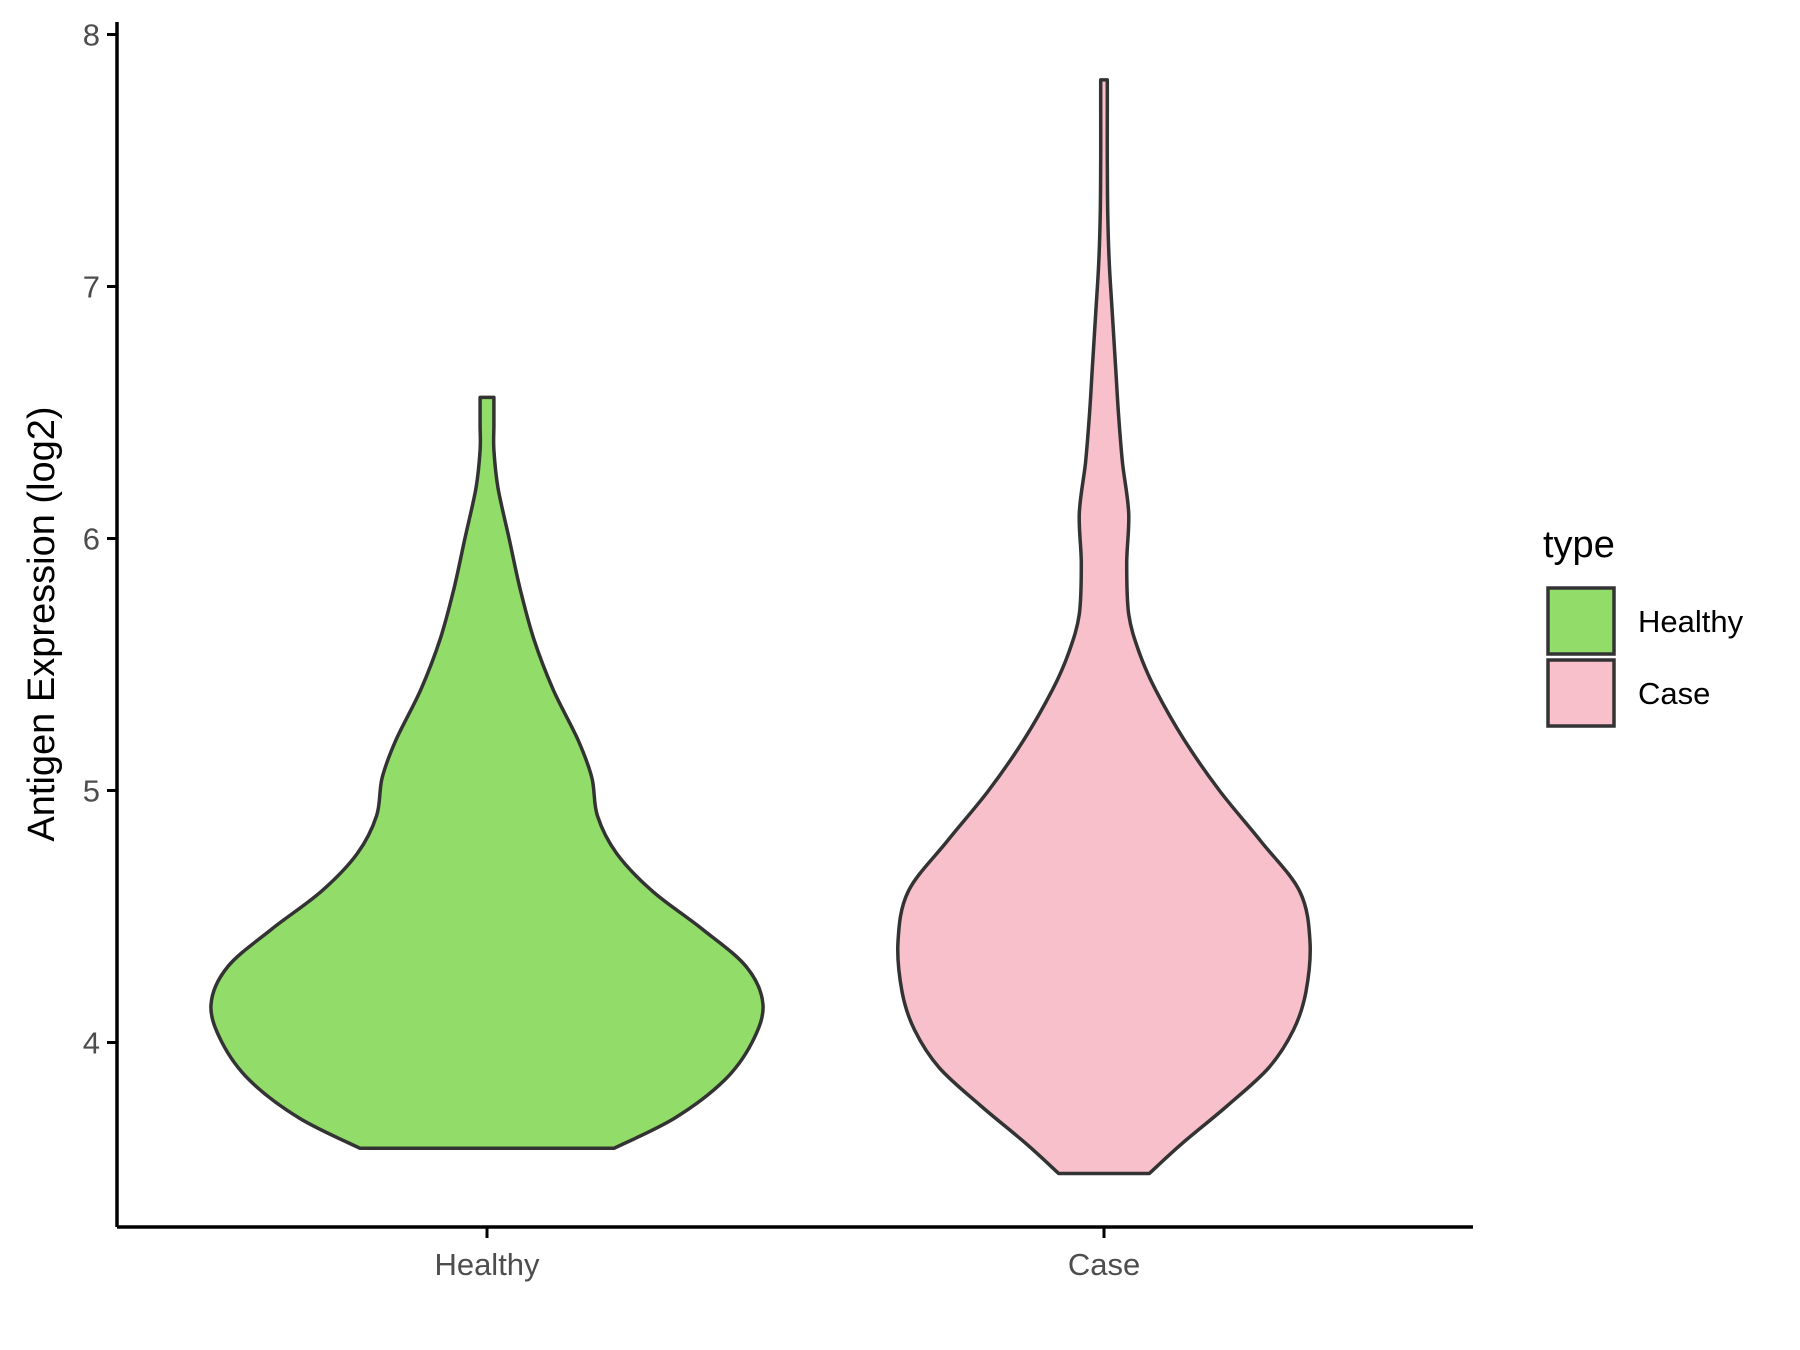 The width and height of the screenshot is (1800, 1350). What do you see at coordinates (1674, 693) in the screenshot?
I see `legend-label-case: Case` at bounding box center [1674, 693].